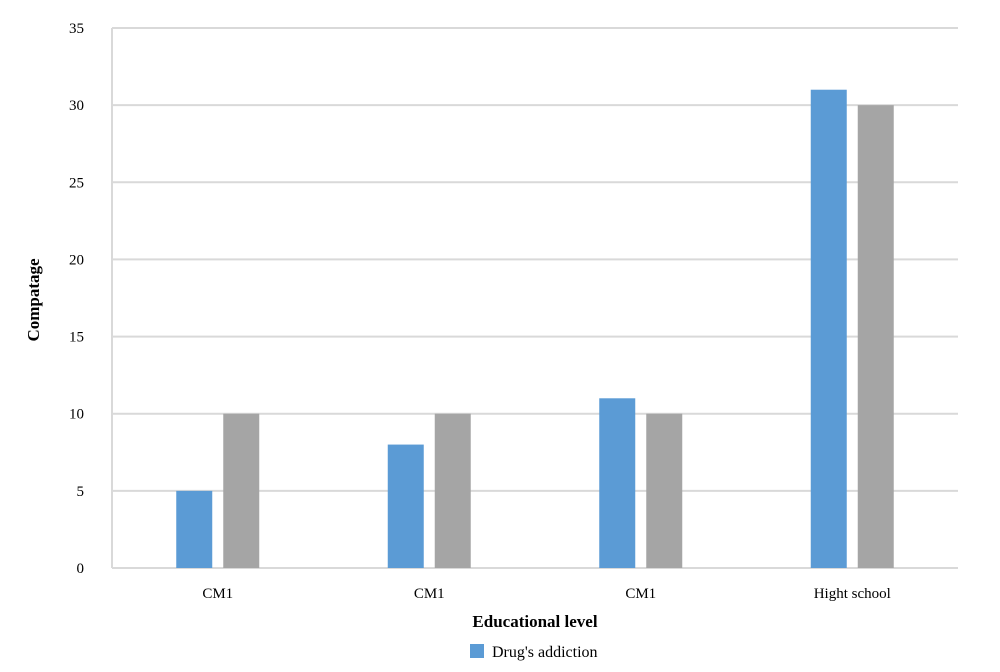 The height and width of the screenshot is (672, 1000). Describe the element at coordinates (76, 106) in the screenshot. I see `y-tick-label: 30` at that location.